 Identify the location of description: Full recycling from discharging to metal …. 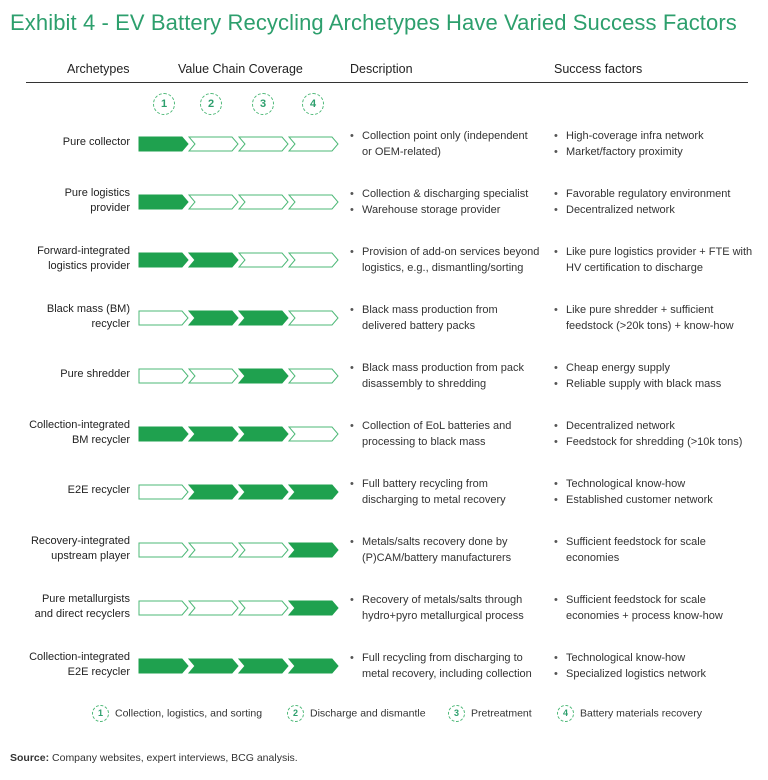
(450, 666).